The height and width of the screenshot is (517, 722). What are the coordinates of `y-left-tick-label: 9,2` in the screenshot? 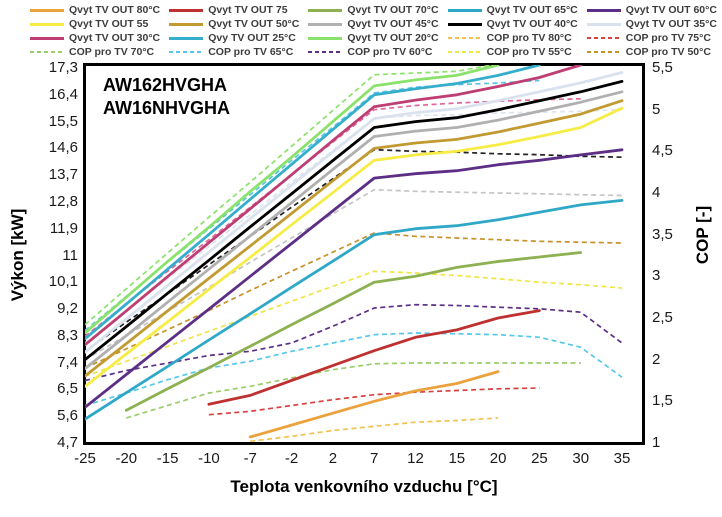 It's located at (67, 309).